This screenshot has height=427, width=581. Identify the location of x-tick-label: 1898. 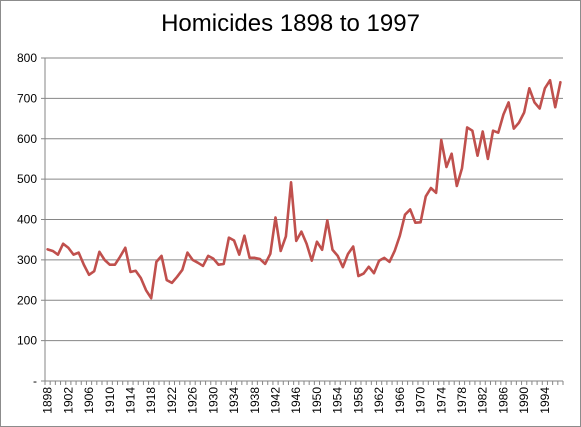
(48, 400).